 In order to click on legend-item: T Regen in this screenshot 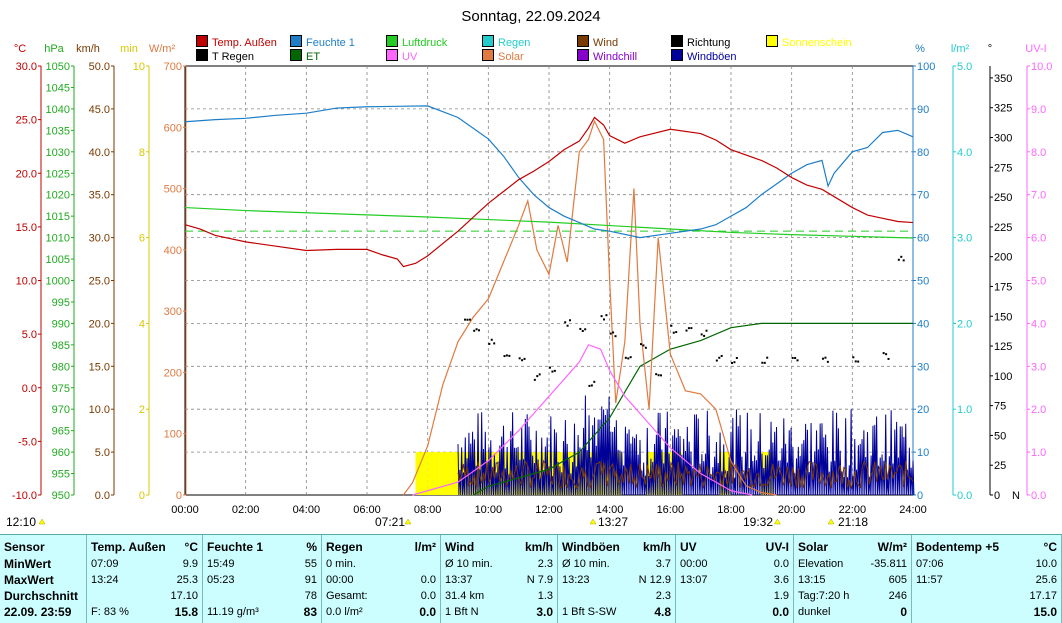, I will do `click(225, 56)`.